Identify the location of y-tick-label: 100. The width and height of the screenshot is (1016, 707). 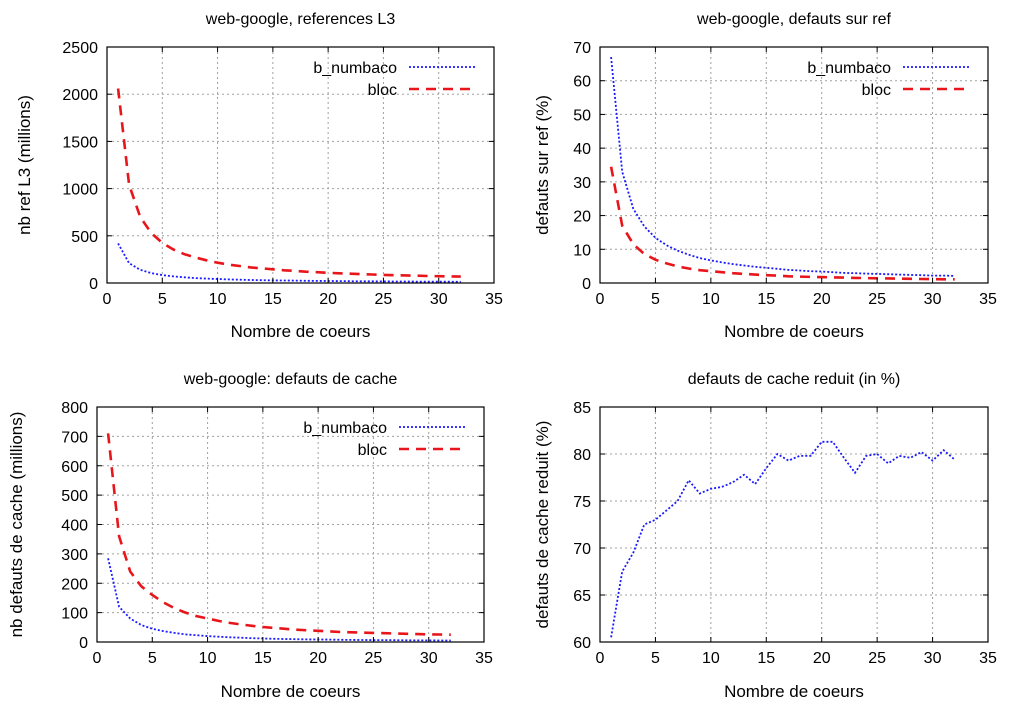
(74, 614).